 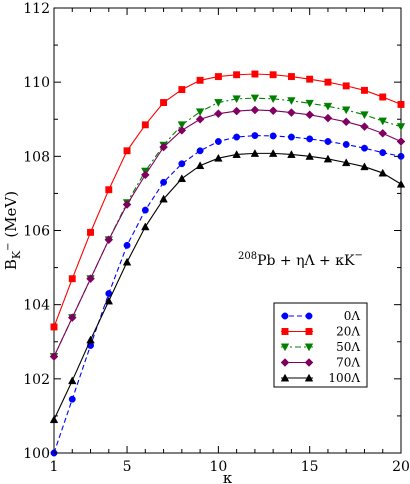 I want to click on y-tick-label: 100, so click(x=36, y=454).